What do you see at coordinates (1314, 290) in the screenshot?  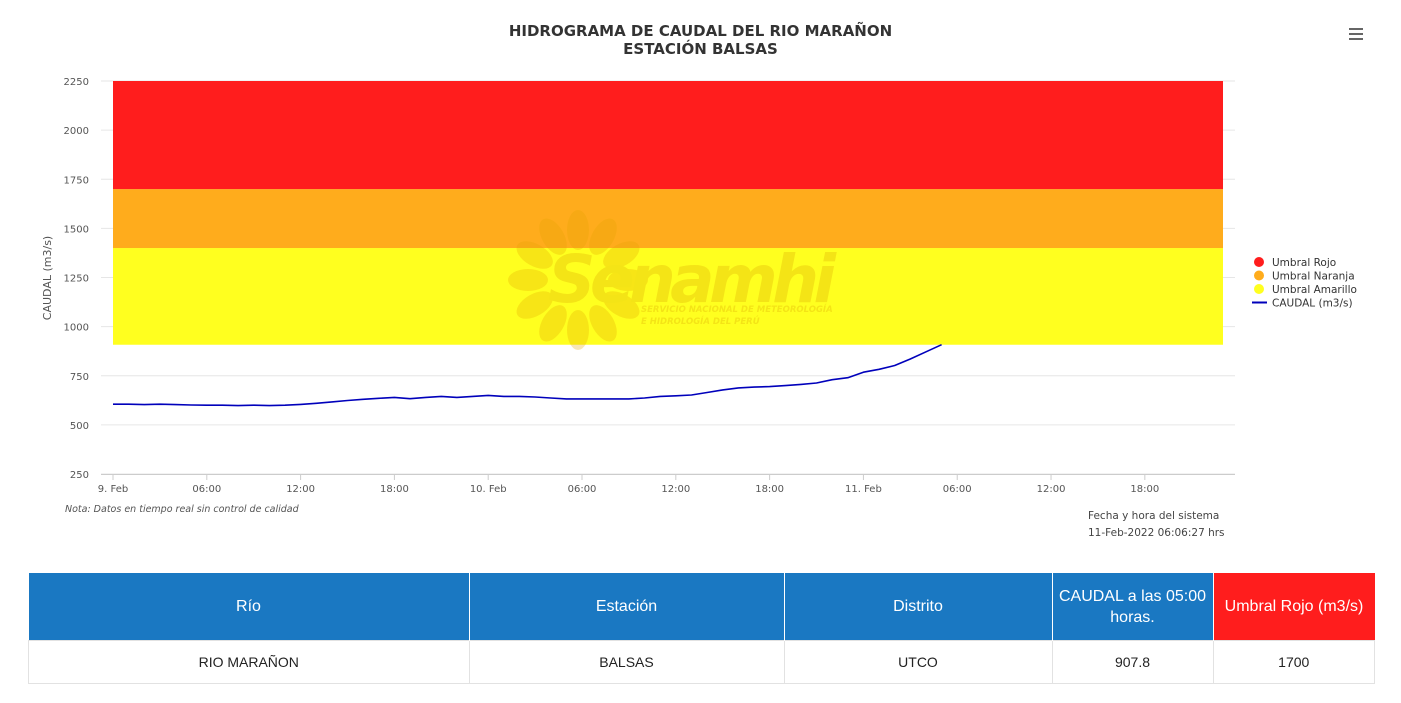 I see `legend-item-label: Umbral Amarillo` at bounding box center [1314, 290].